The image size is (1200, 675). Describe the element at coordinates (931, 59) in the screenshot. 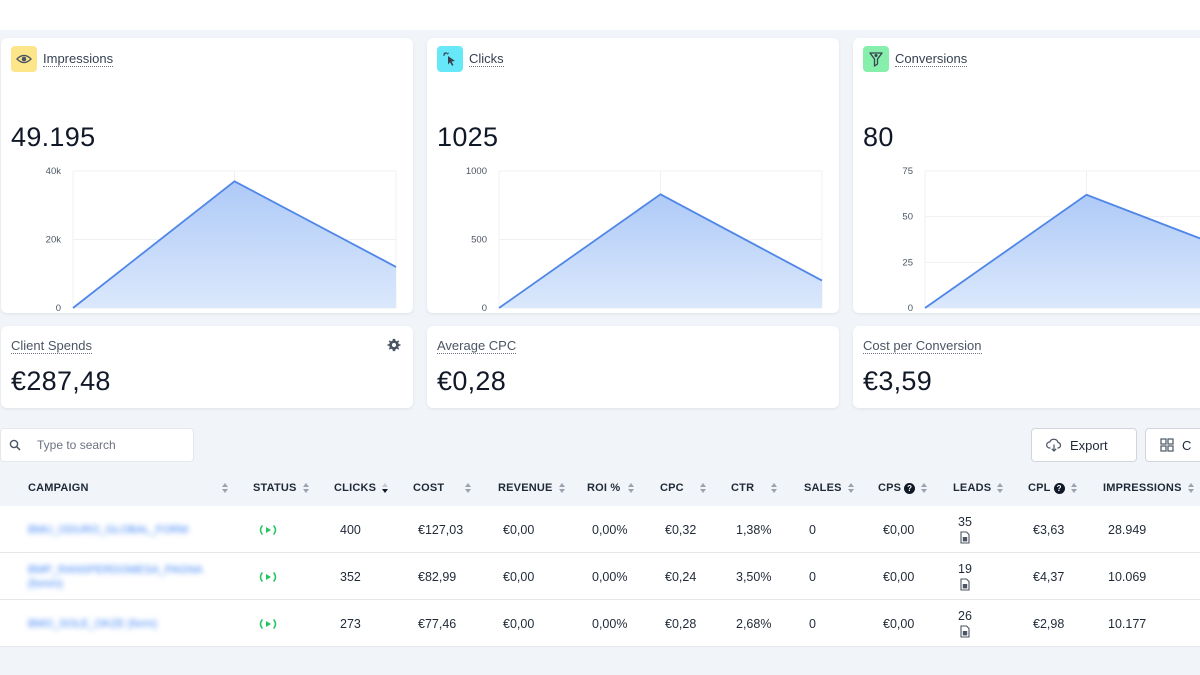

I see `conversions-title: Conversions` at that location.